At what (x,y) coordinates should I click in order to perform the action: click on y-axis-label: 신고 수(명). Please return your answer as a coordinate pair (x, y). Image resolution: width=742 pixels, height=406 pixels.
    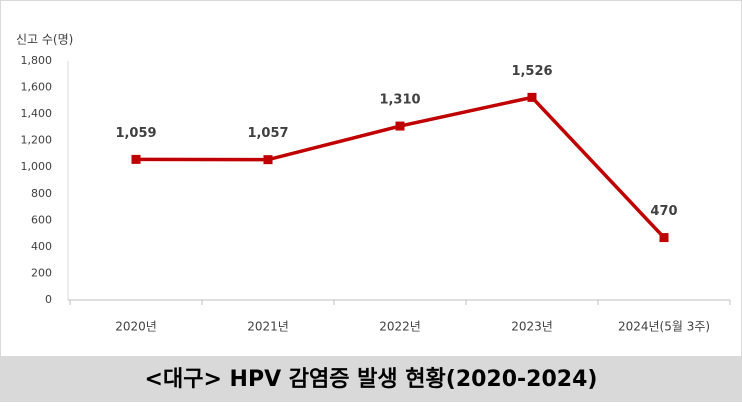
    Looking at the image, I should click on (44, 40).